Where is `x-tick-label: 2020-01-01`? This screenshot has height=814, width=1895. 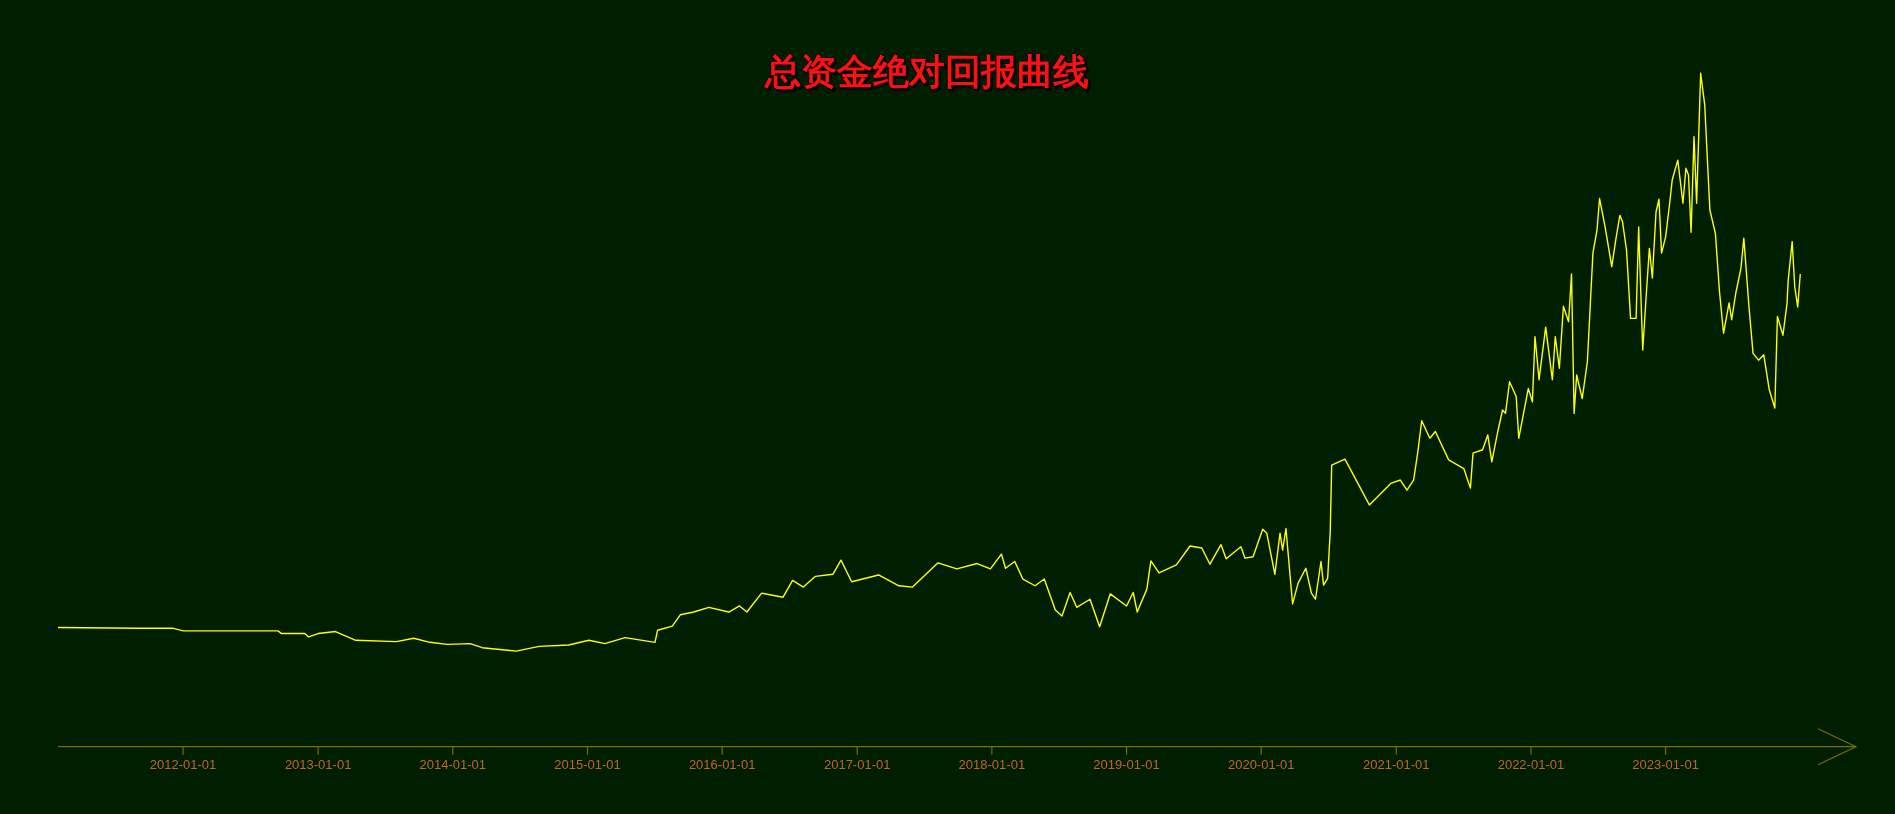
x-tick-label: 2020-01-01 is located at coordinates (1261, 764).